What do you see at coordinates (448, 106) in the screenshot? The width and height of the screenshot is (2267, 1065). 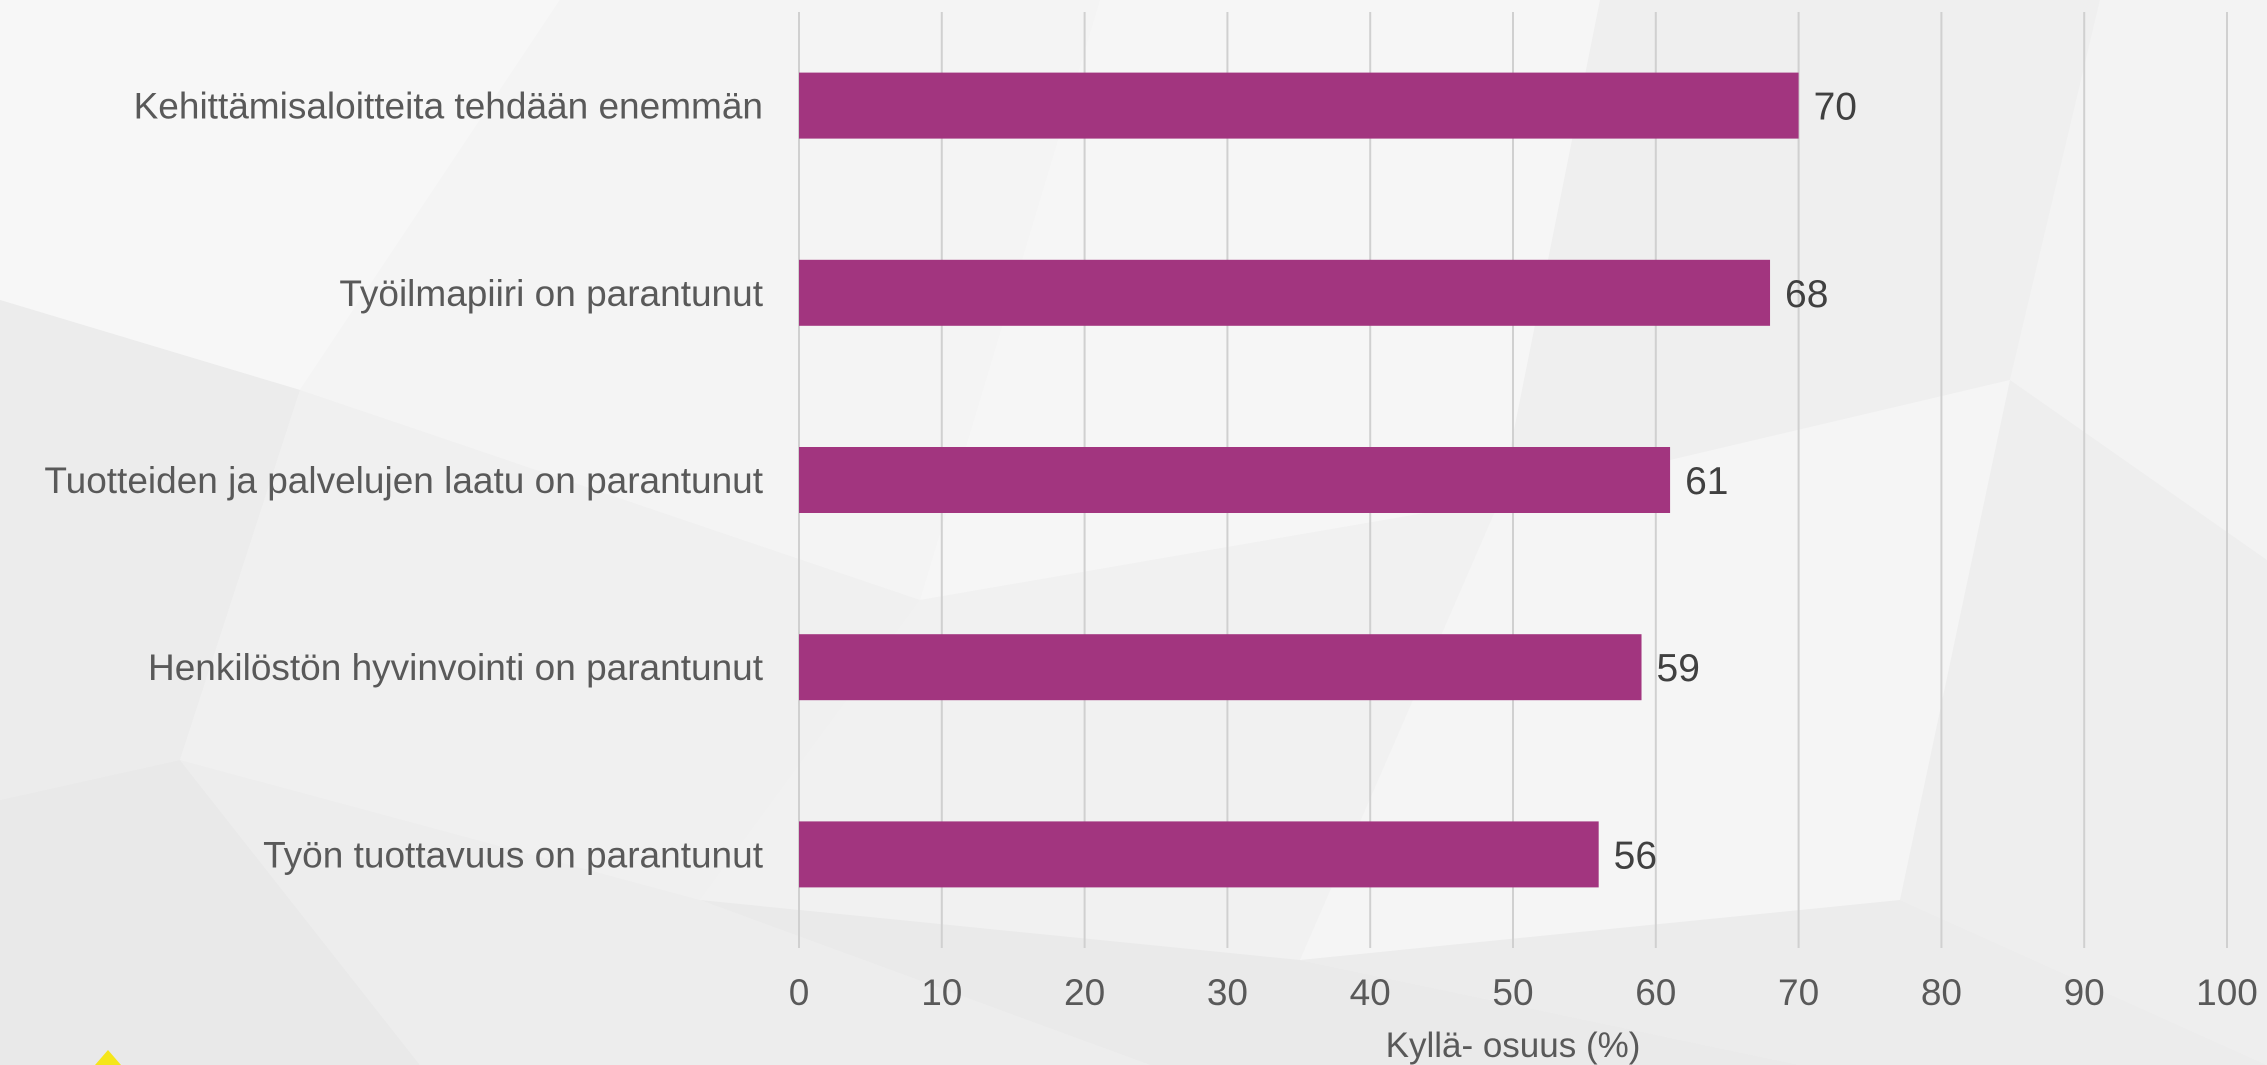 I see `category-label: Kehittämisaloitteita tehdään enemmän` at bounding box center [448, 106].